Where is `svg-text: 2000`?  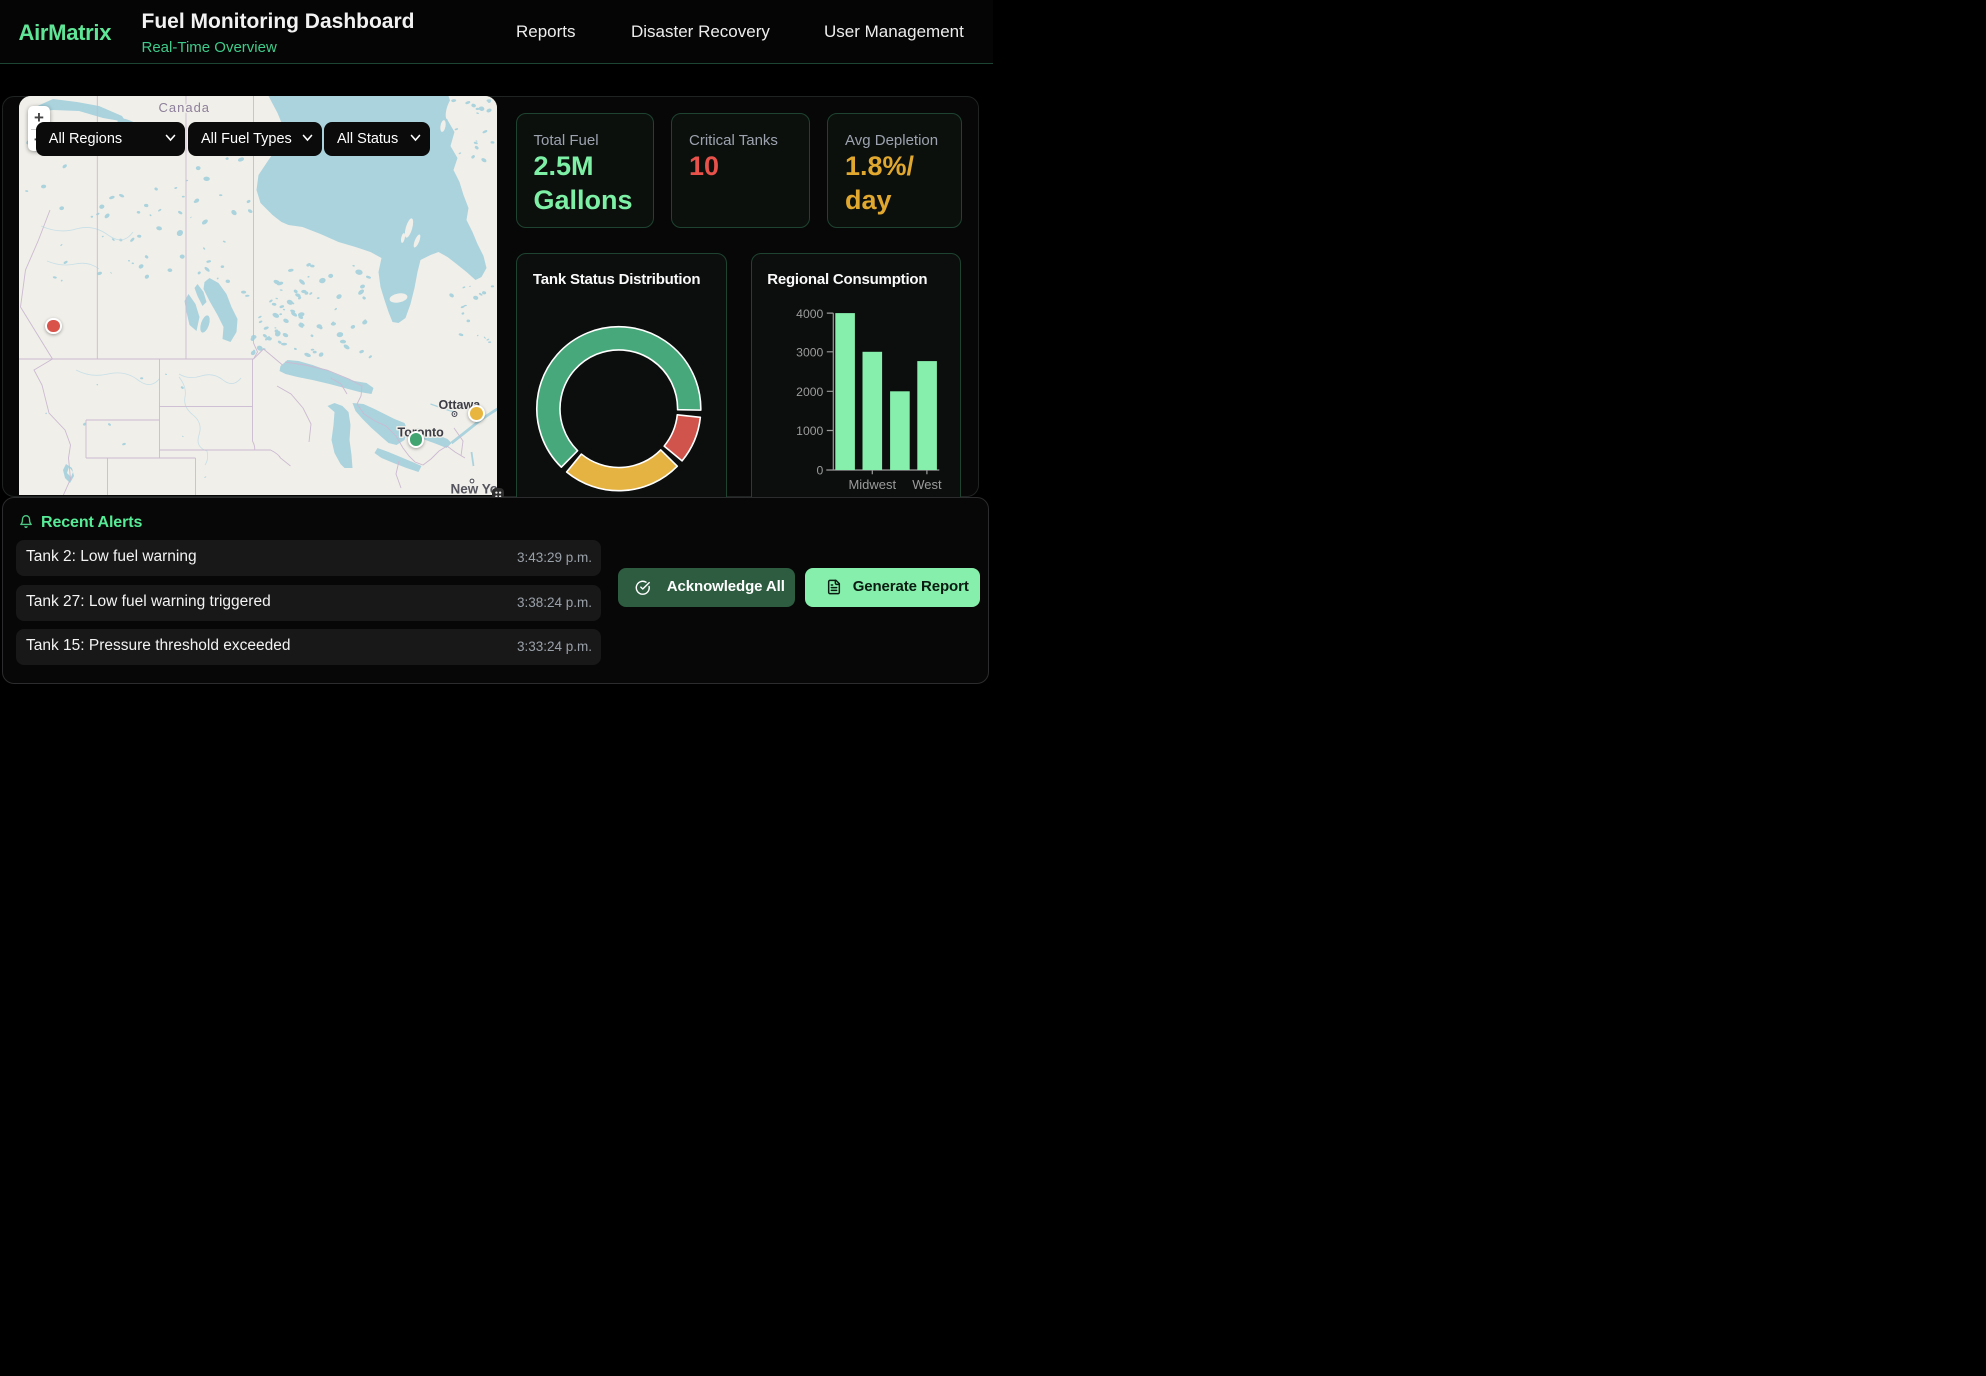 svg-text: 2000 is located at coordinates (809, 392).